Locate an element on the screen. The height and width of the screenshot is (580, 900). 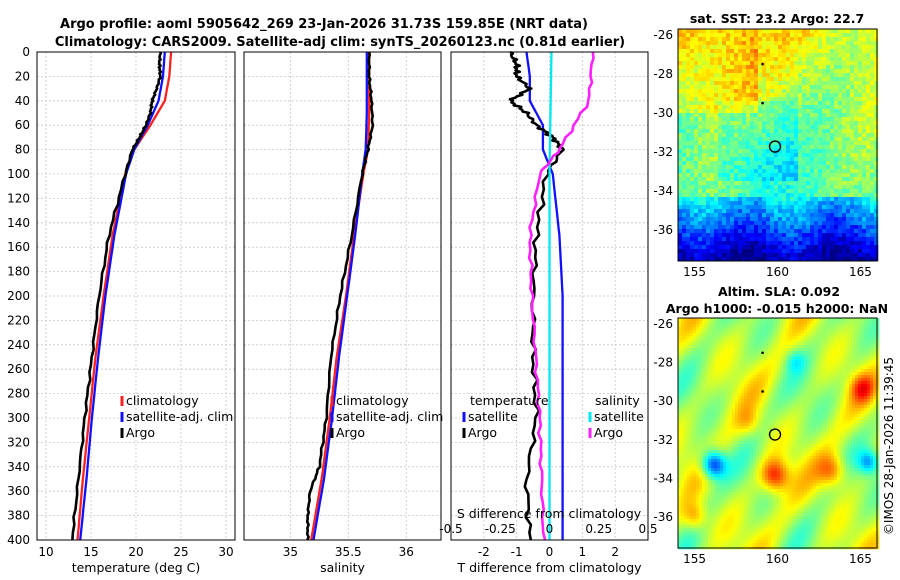
legend-label: climatology is located at coordinates (372, 400).